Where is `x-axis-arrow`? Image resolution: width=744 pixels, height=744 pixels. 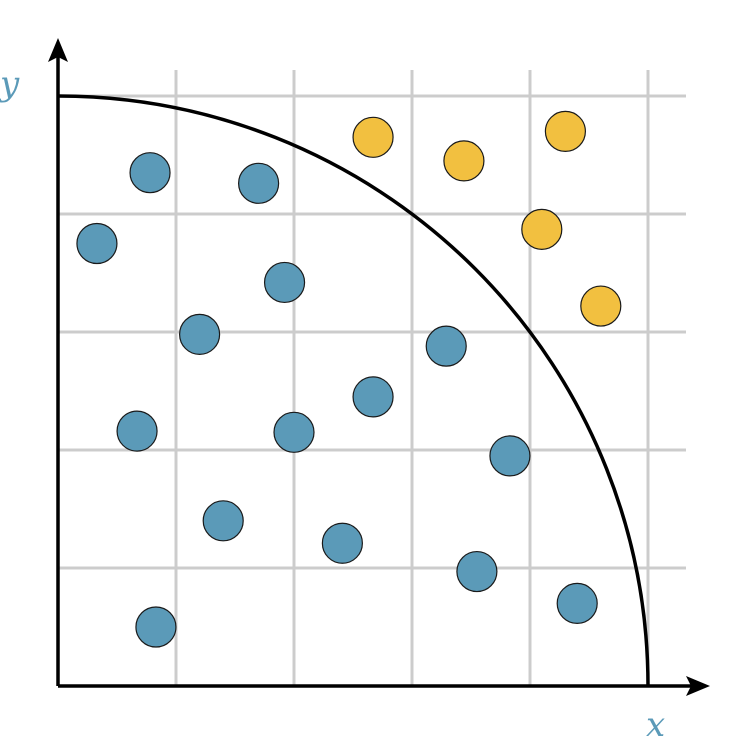
x-axis-arrow is located at coordinates (698, 686).